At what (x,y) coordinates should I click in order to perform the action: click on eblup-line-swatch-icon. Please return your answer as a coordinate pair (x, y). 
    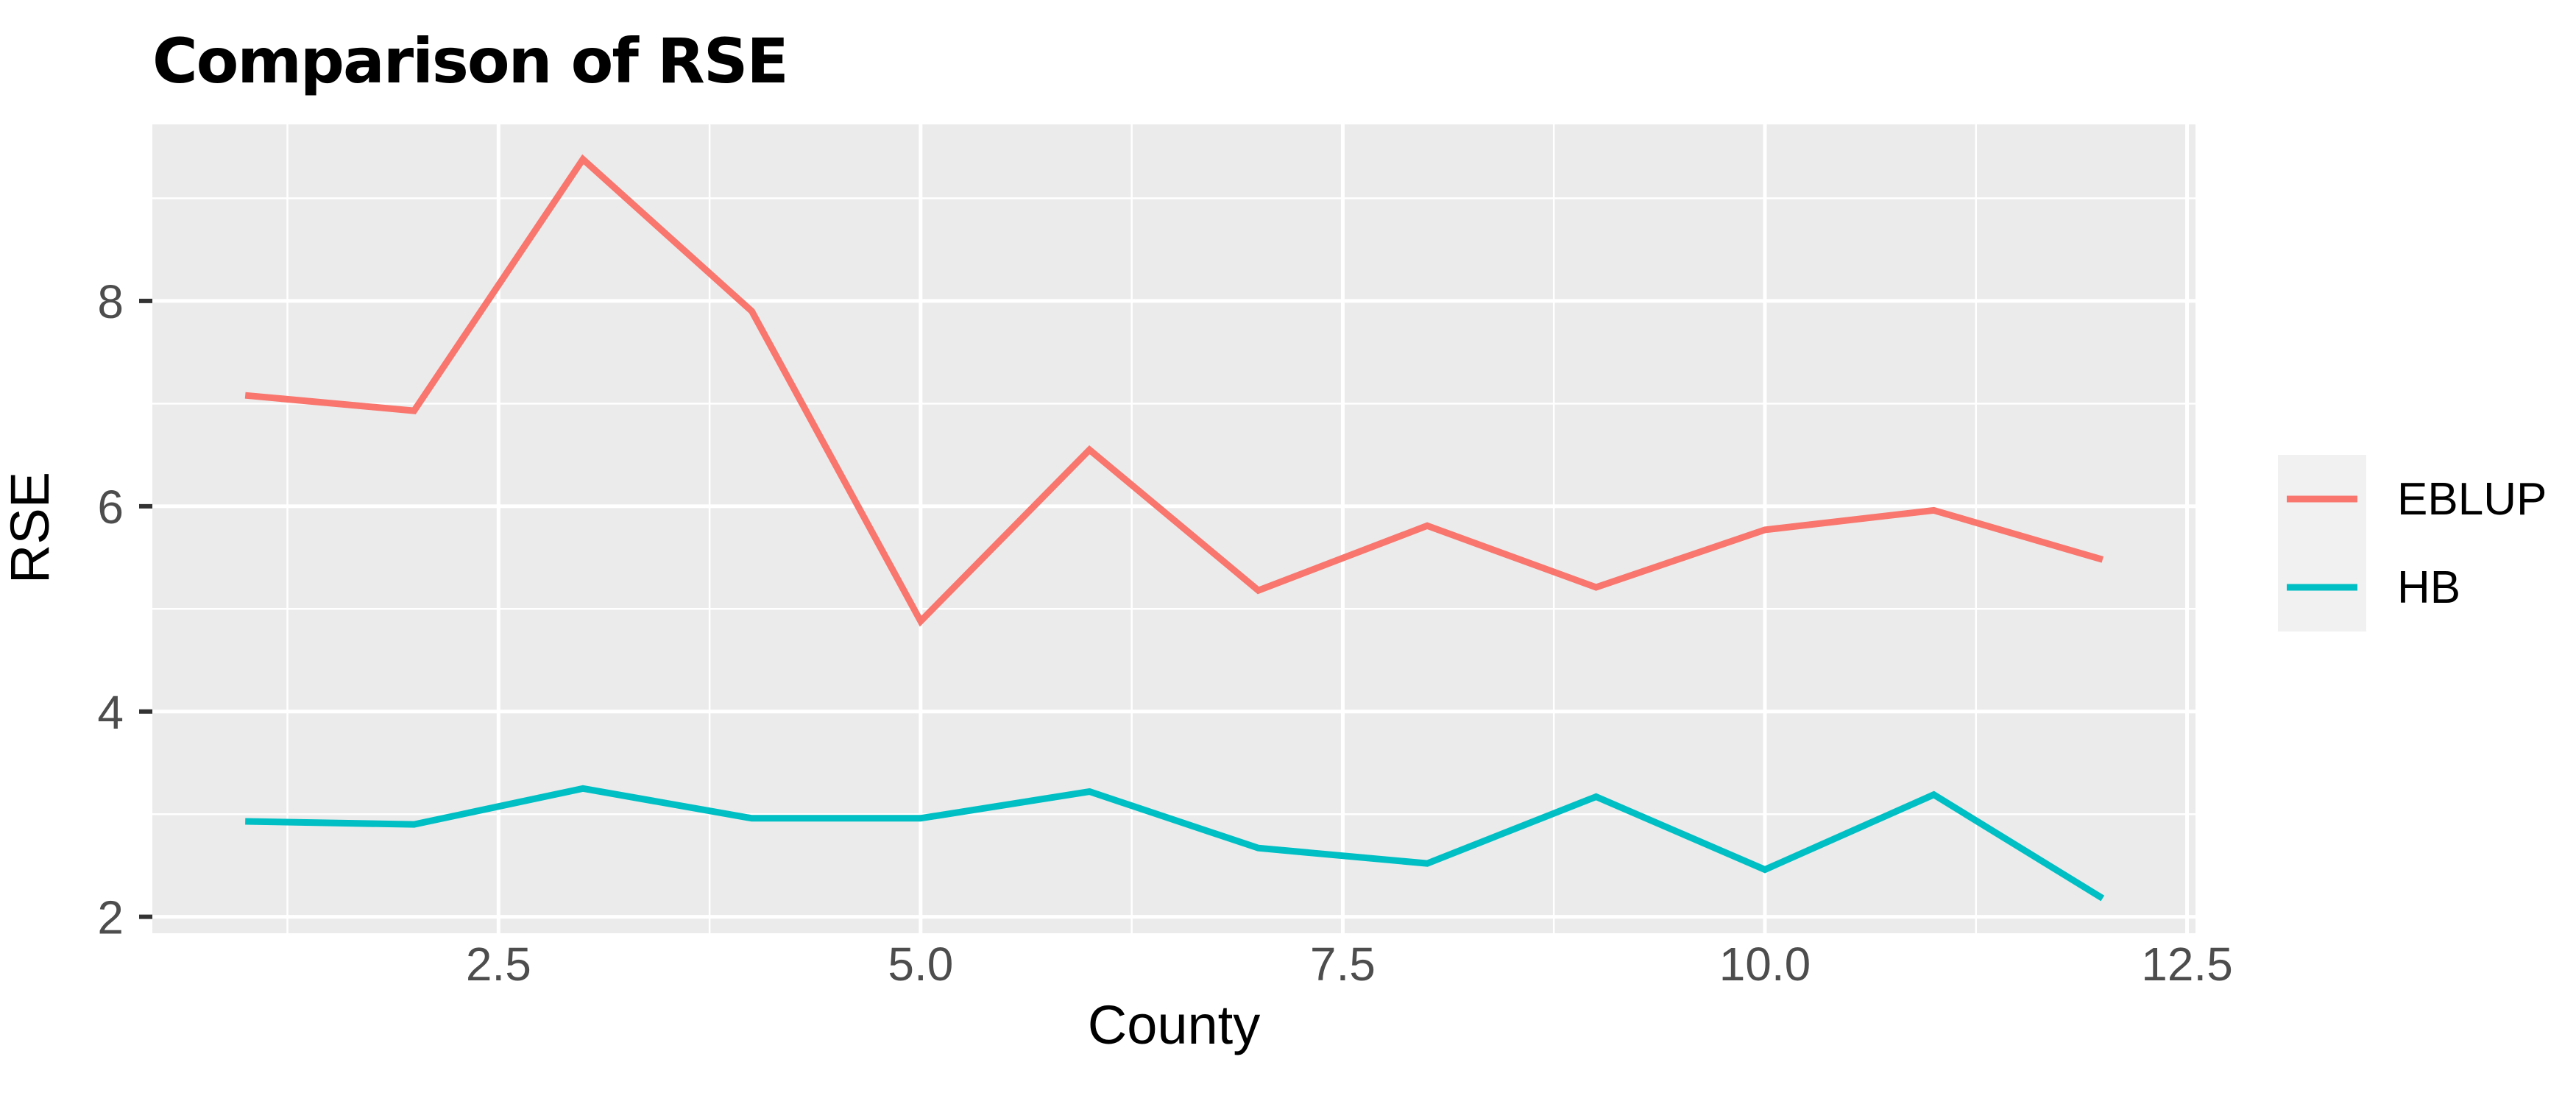
    Looking at the image, I should click on (2322, 499).